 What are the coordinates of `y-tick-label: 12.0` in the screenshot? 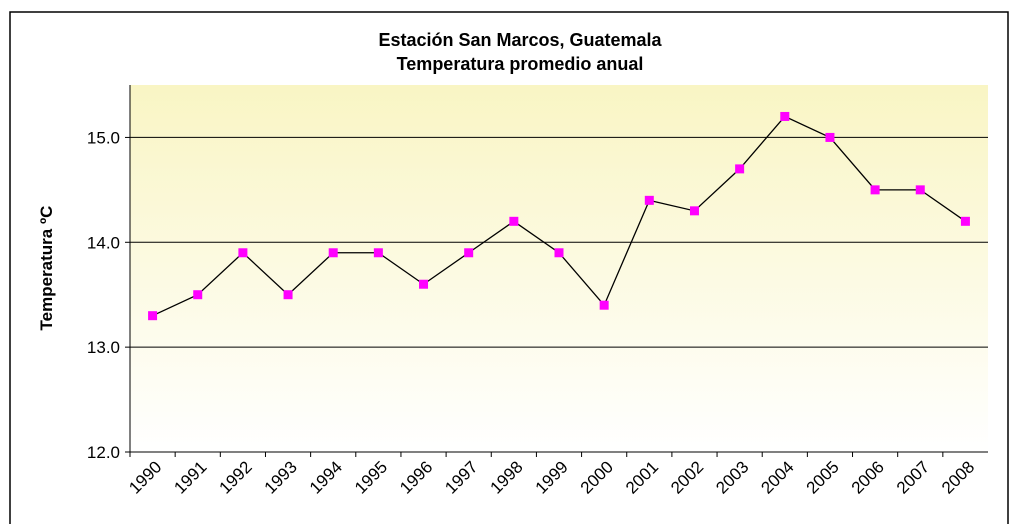 It's located at (103, 452).